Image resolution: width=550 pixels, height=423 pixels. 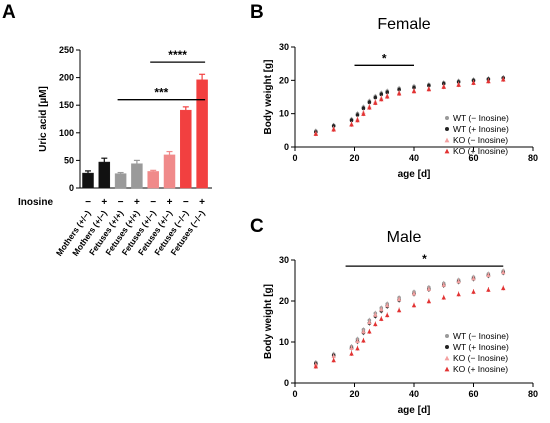 I want to click on significance-label: ***, so click(x=161, y=93).